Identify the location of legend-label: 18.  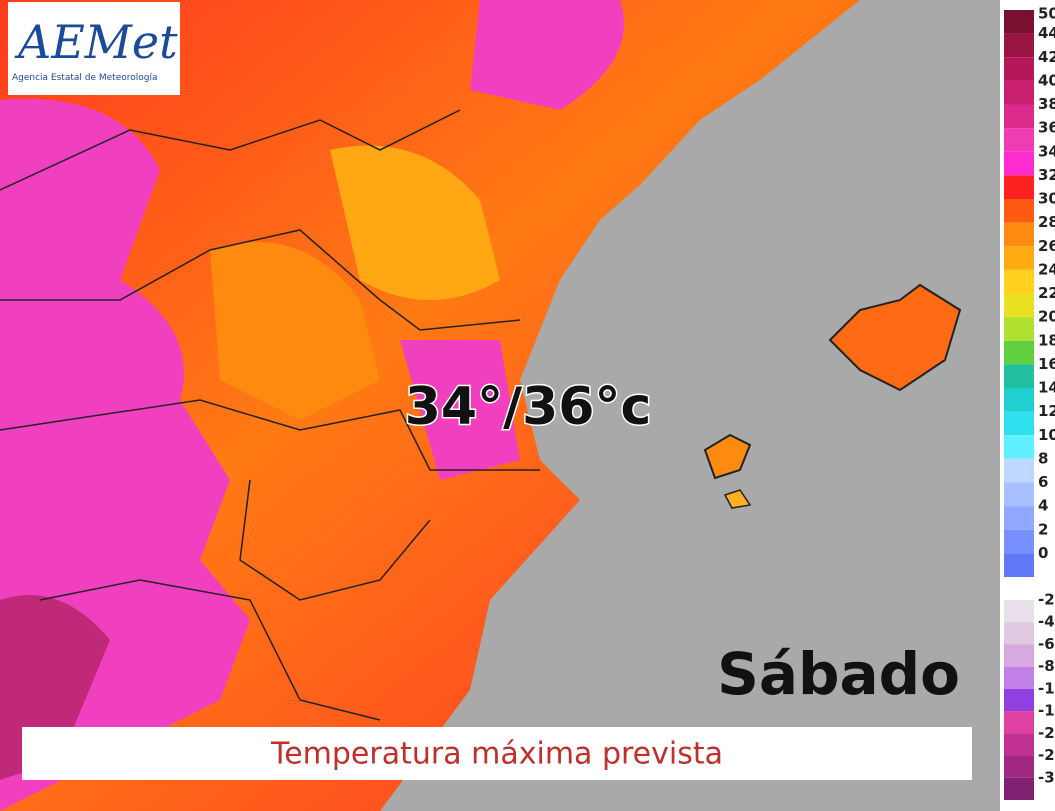
(1046, 340).